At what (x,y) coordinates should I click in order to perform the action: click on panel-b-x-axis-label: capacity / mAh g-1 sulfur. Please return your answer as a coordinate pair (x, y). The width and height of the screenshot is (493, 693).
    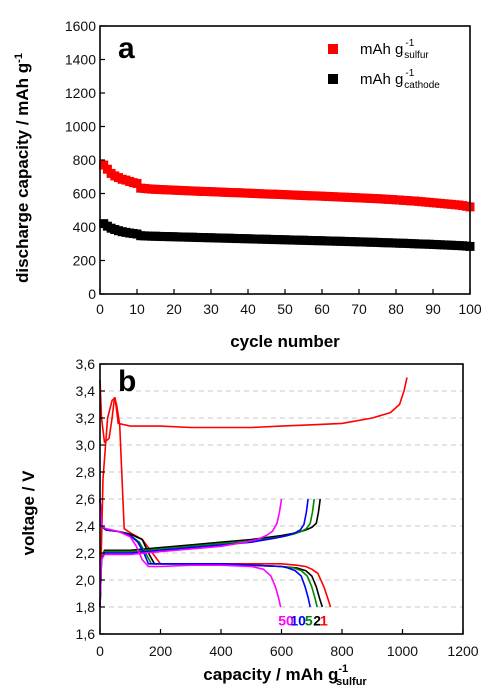
    Looking at the image, I should click on (285, 675).